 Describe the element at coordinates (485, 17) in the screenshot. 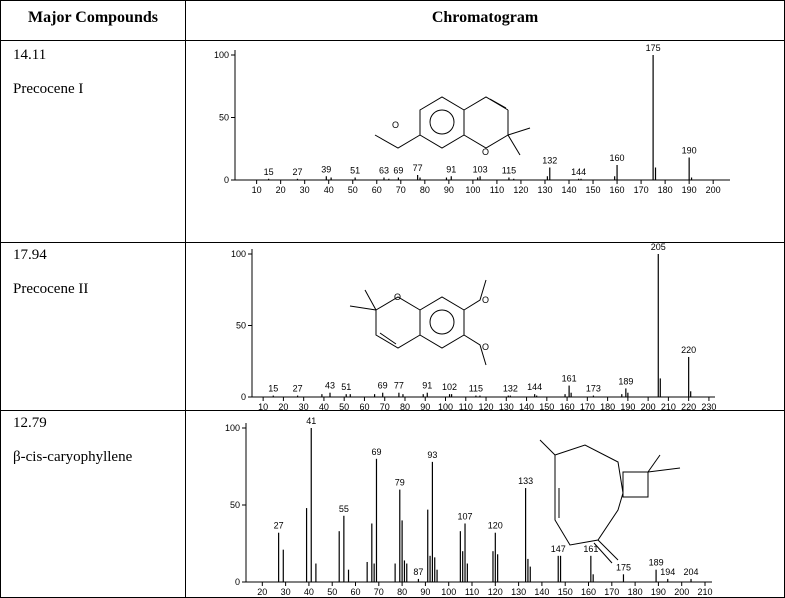

I see `header-text: Chromatogram` at that location.